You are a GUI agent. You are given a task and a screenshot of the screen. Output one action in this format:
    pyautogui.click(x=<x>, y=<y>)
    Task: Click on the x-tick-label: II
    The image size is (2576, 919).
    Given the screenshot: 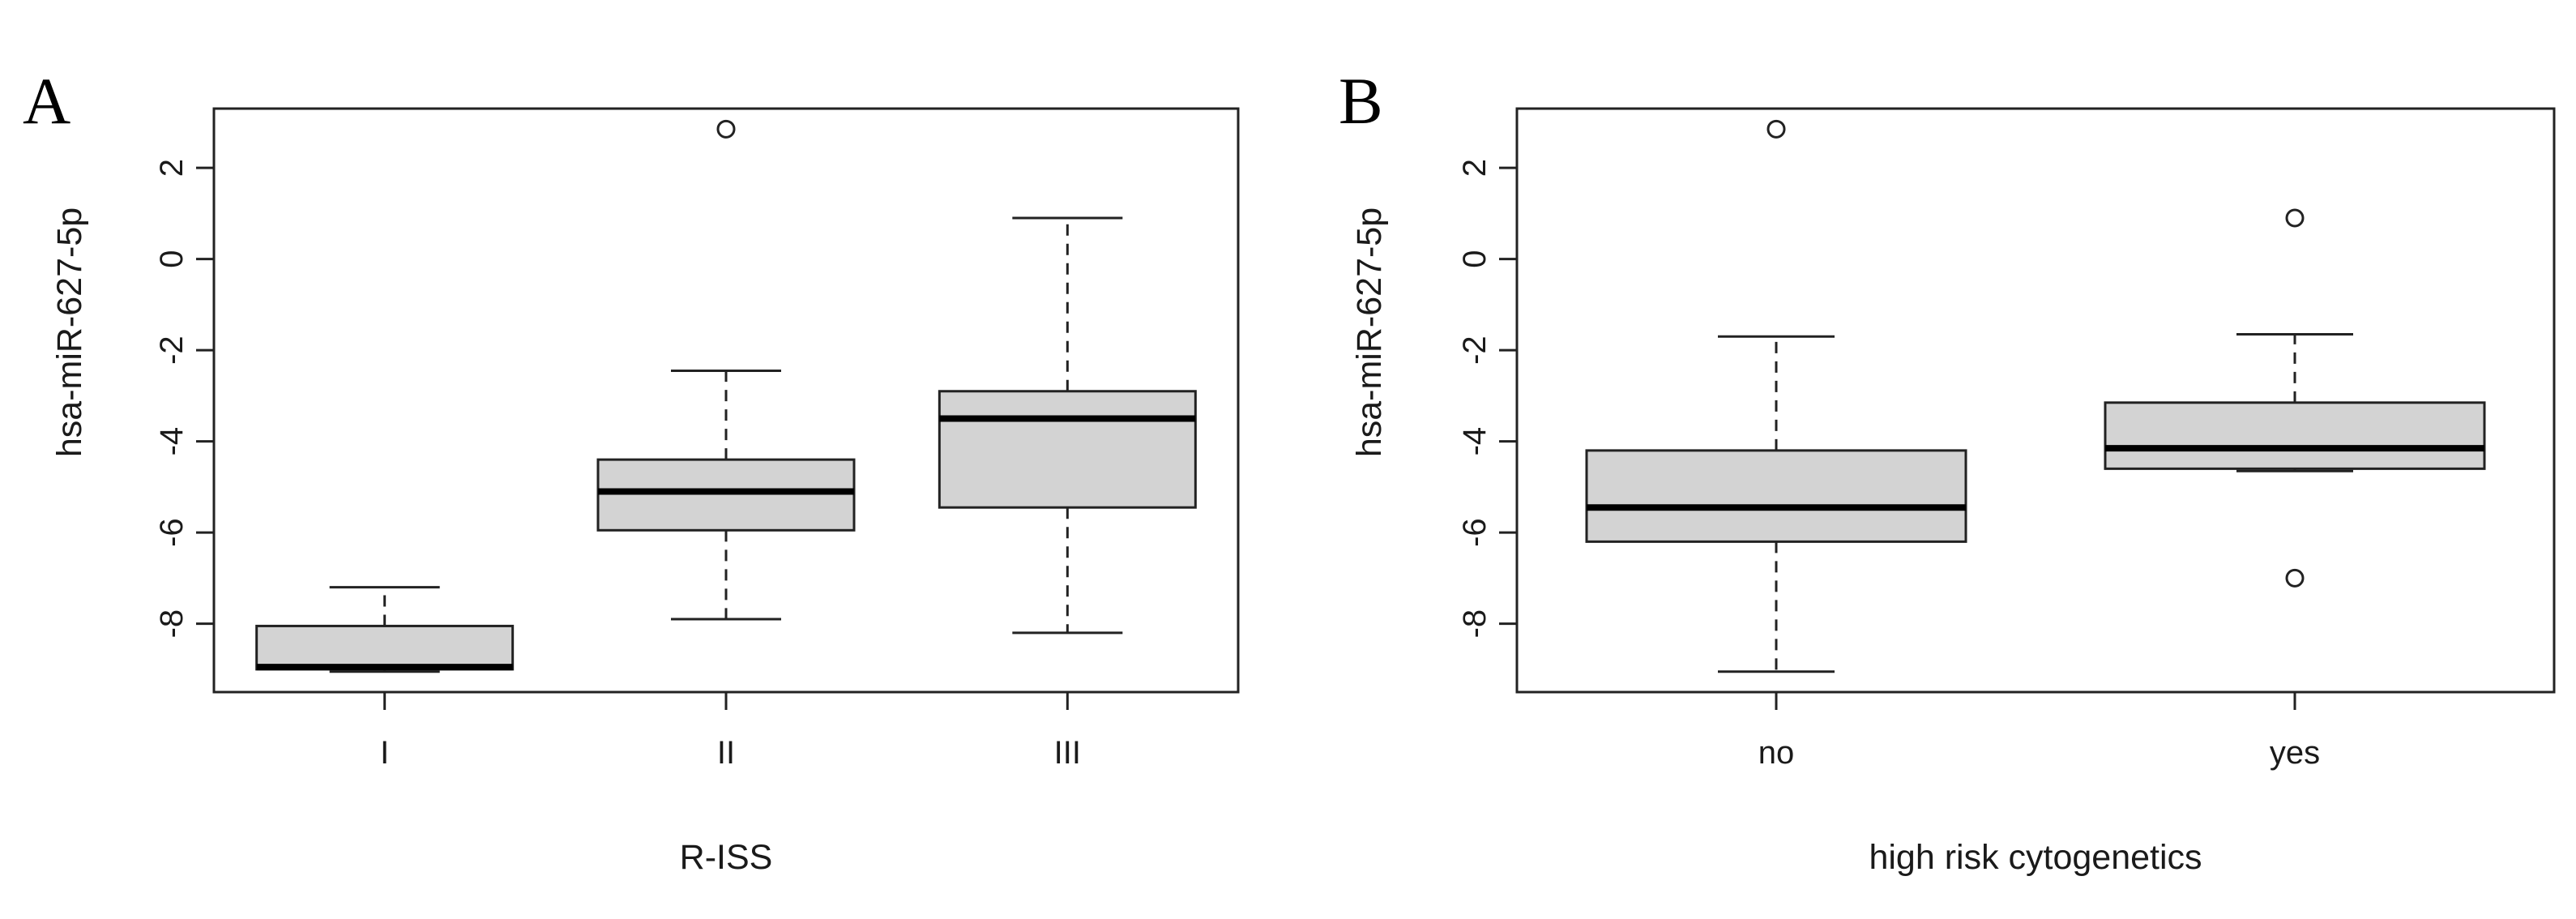 What is the action you would take?
    pyautogui.click(x=726, y=753)
    